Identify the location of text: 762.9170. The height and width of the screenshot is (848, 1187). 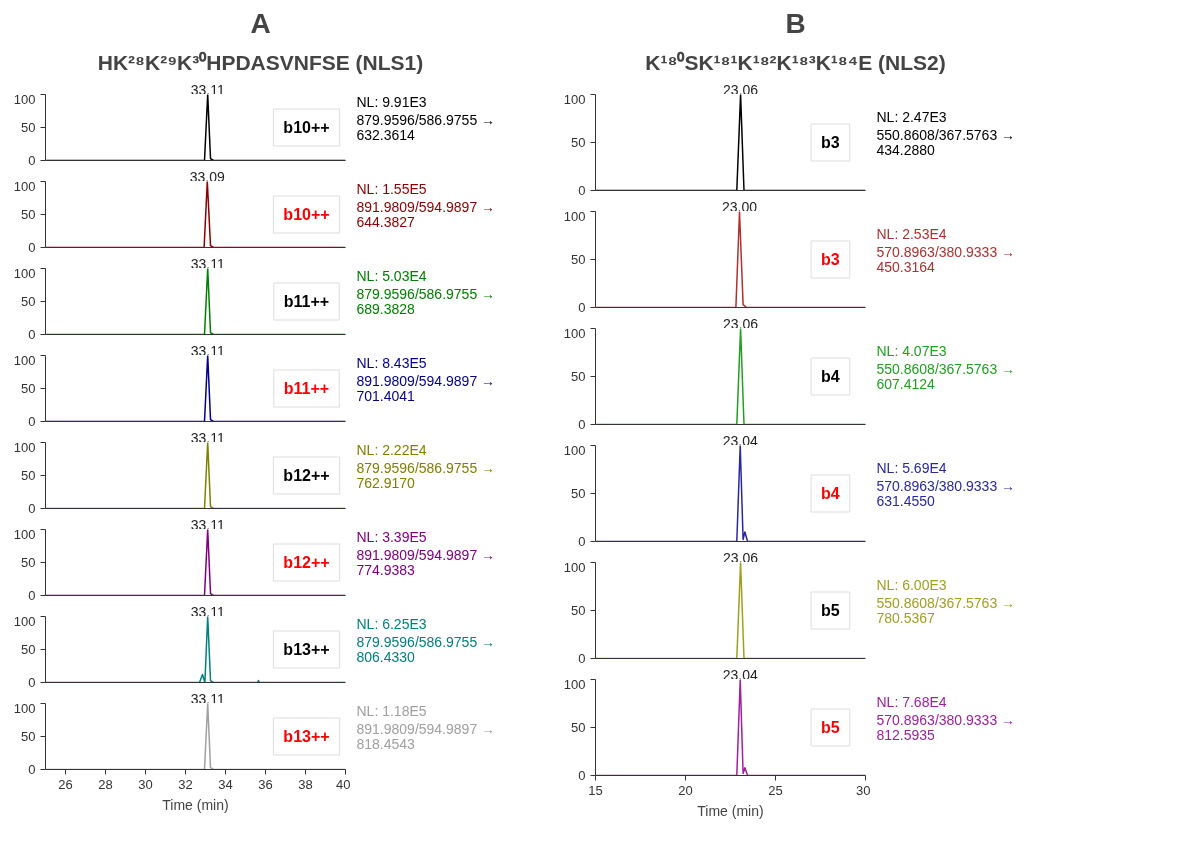
(386, 482).